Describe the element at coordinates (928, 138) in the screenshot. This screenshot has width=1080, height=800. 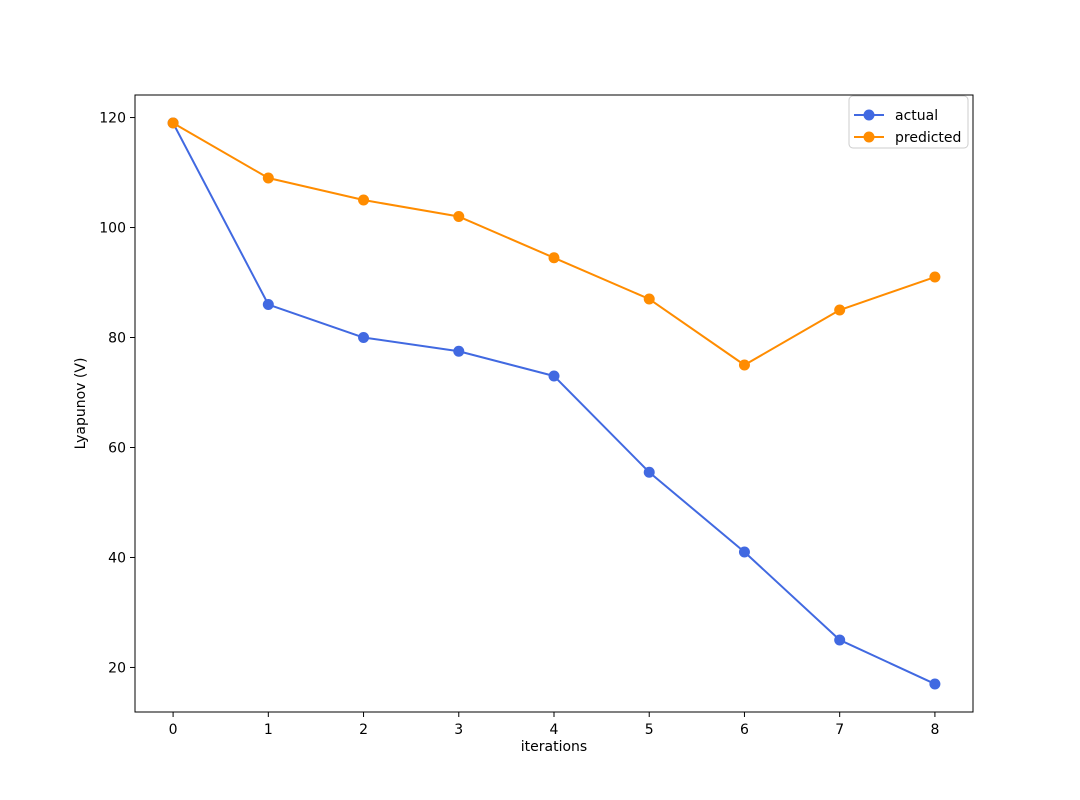
I see `legend-label-predicted: predicted` at that location.